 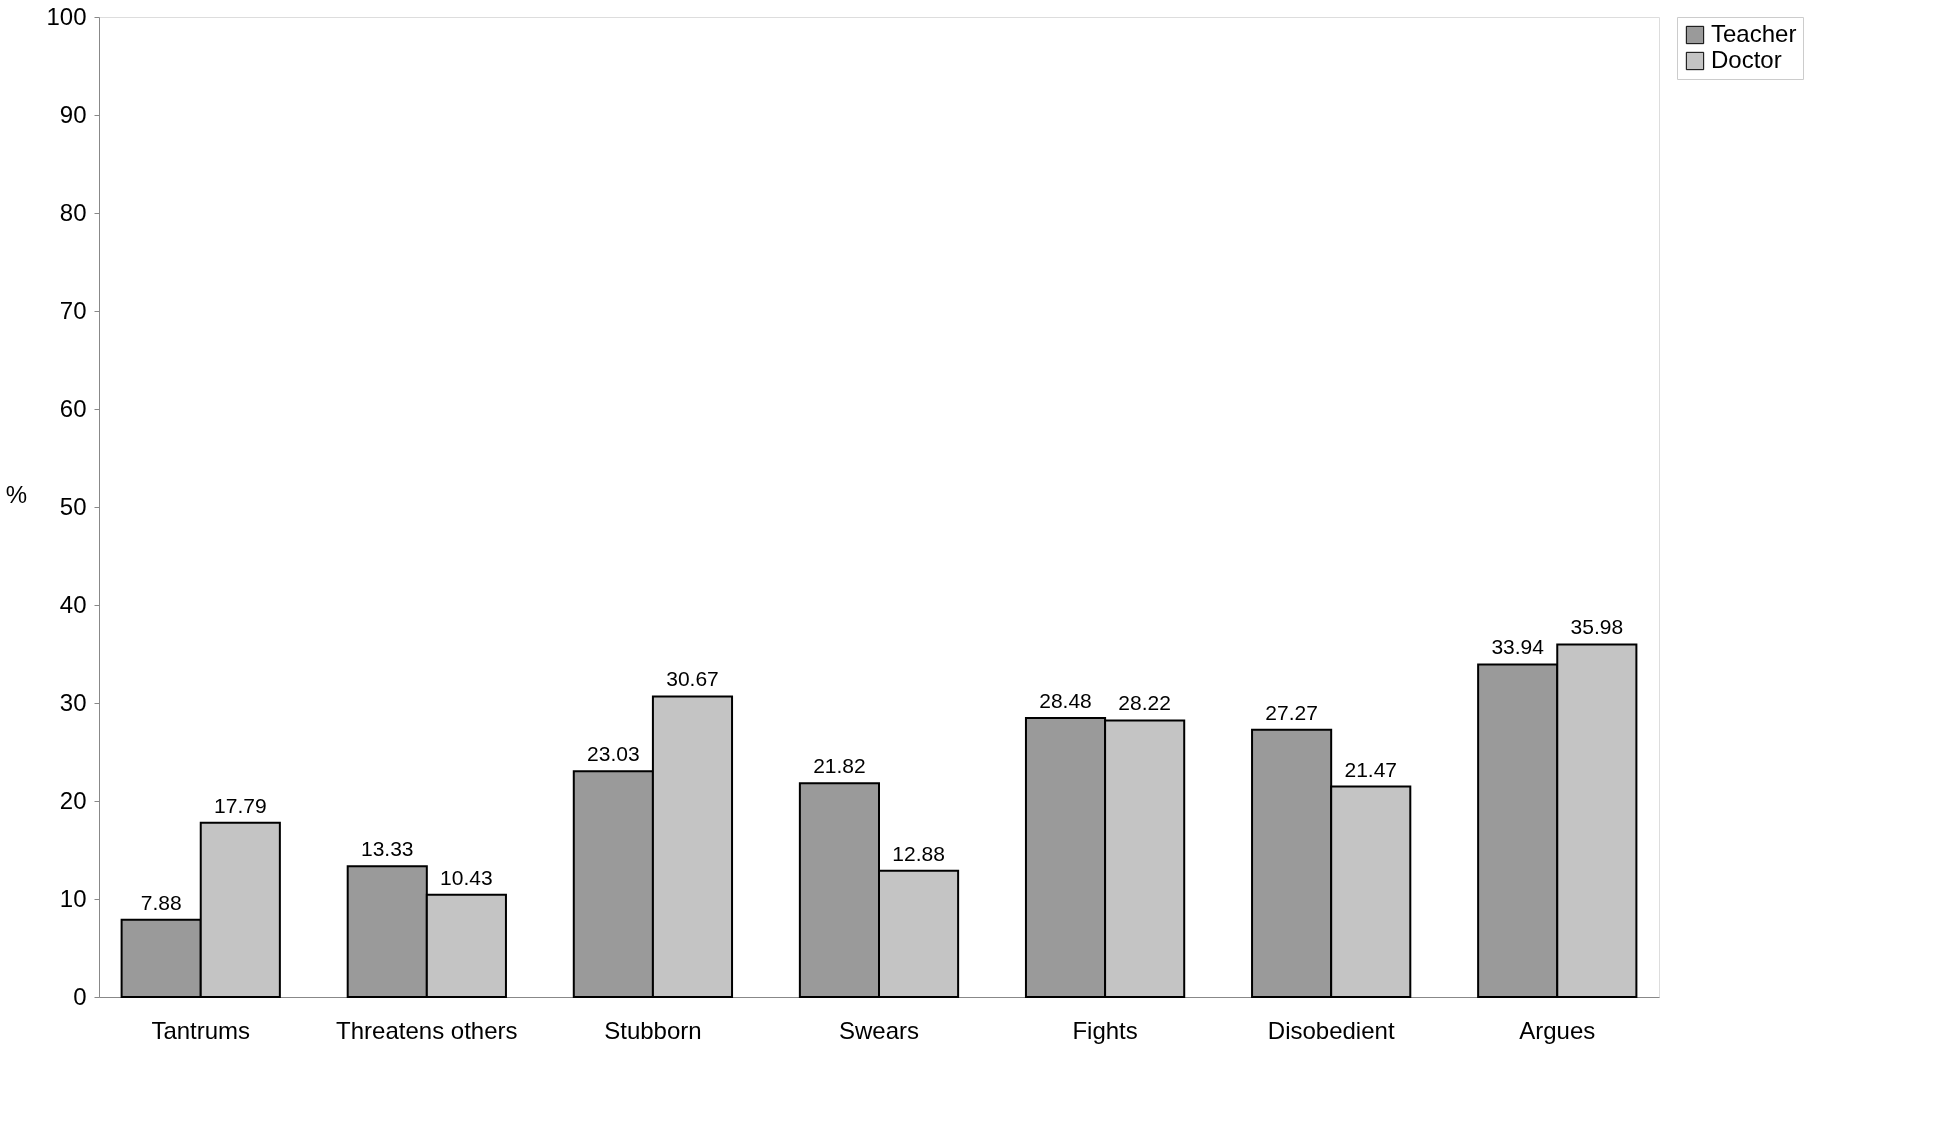 What do you see at coordinates (387, 849) in the screenshot?
I see `data-label: 13.33` at bounding box center [387, 849].